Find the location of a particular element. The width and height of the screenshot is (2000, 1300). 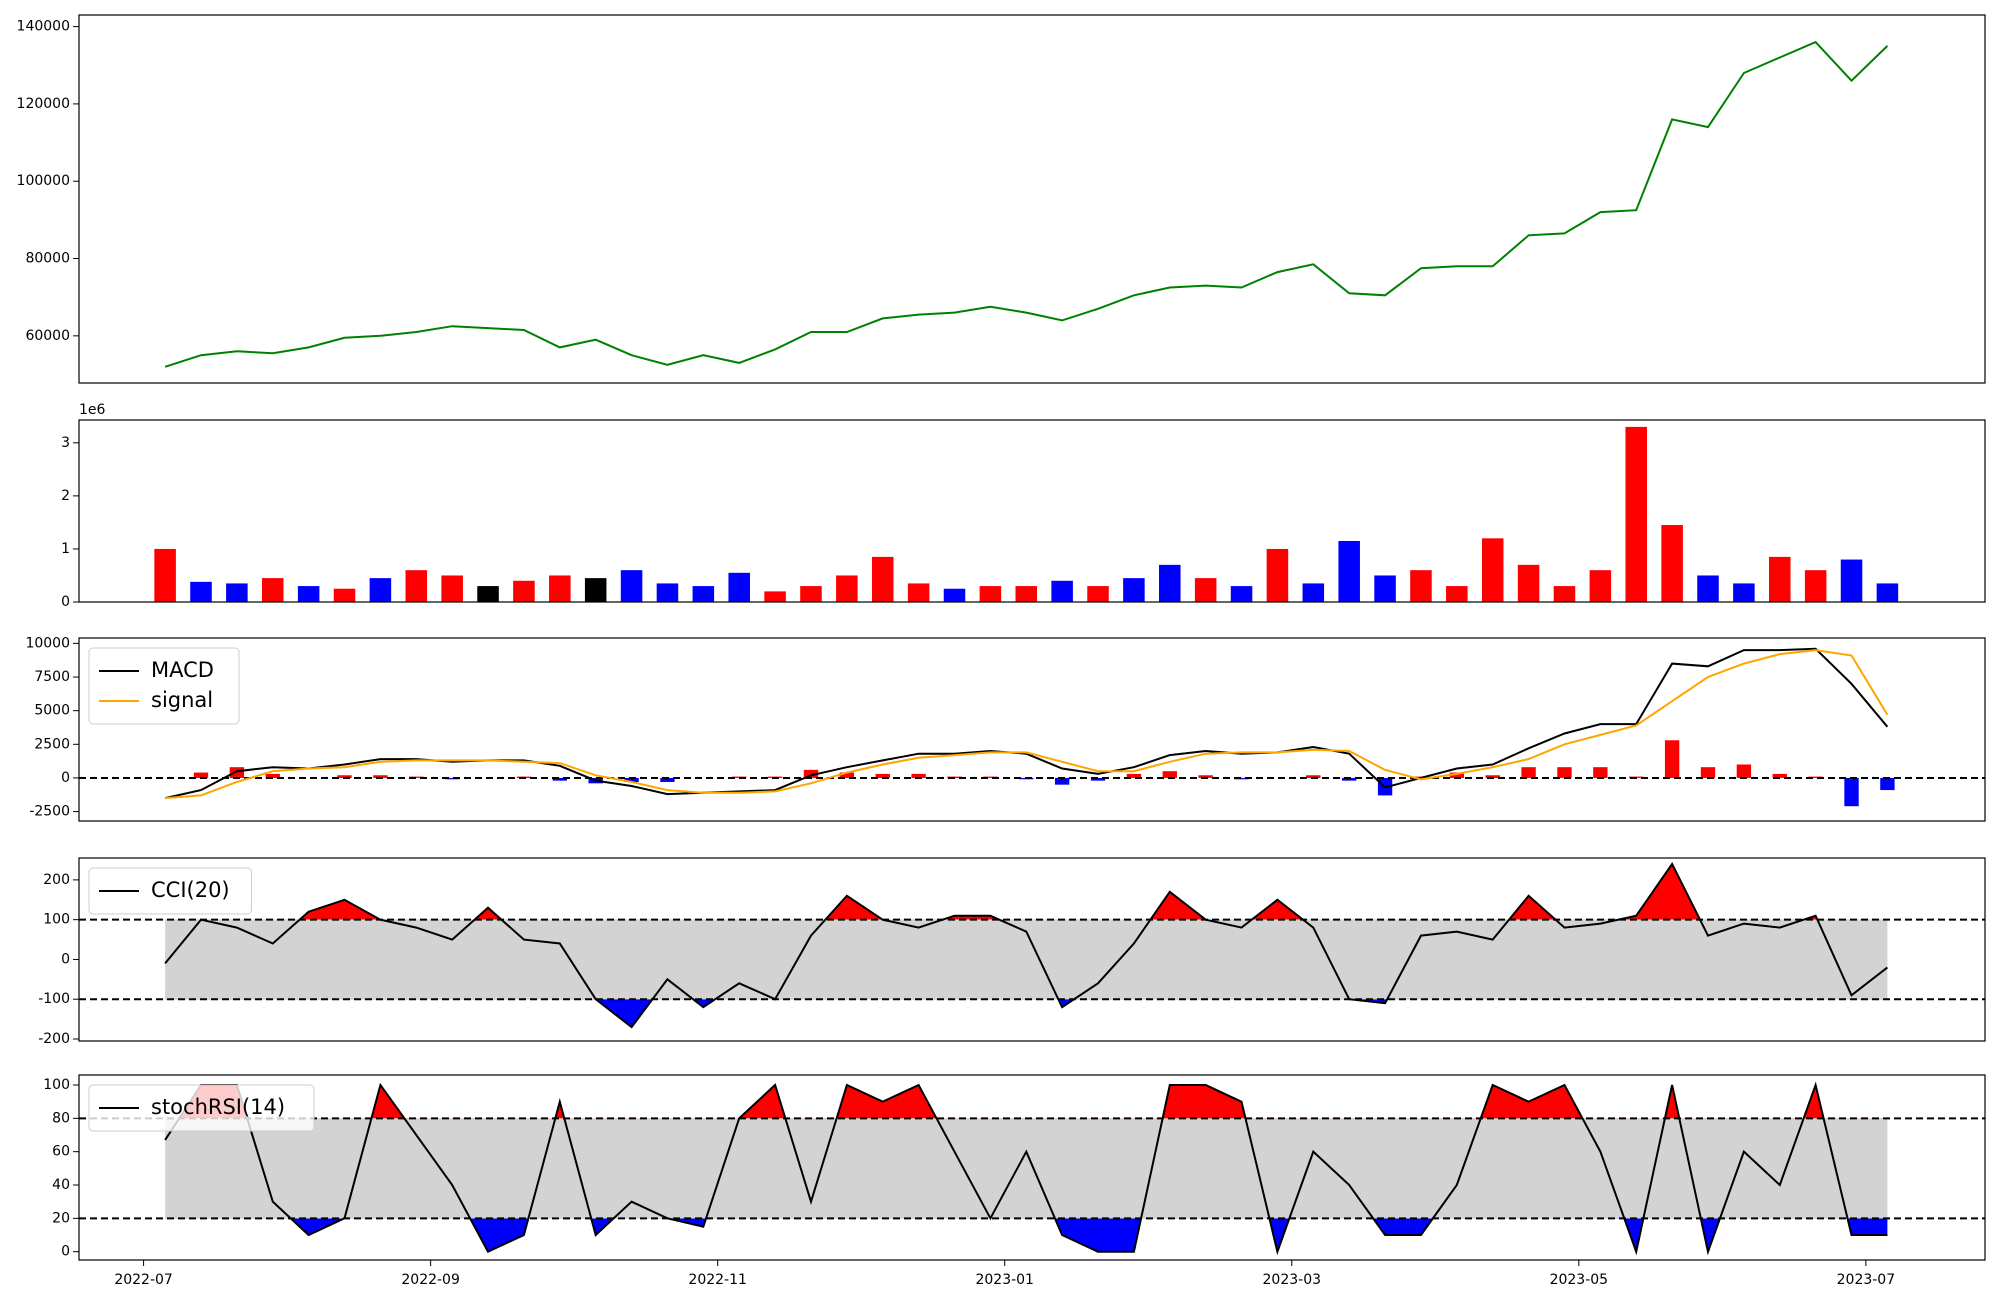

neutral-band is located at coordinates (1026, 1168).